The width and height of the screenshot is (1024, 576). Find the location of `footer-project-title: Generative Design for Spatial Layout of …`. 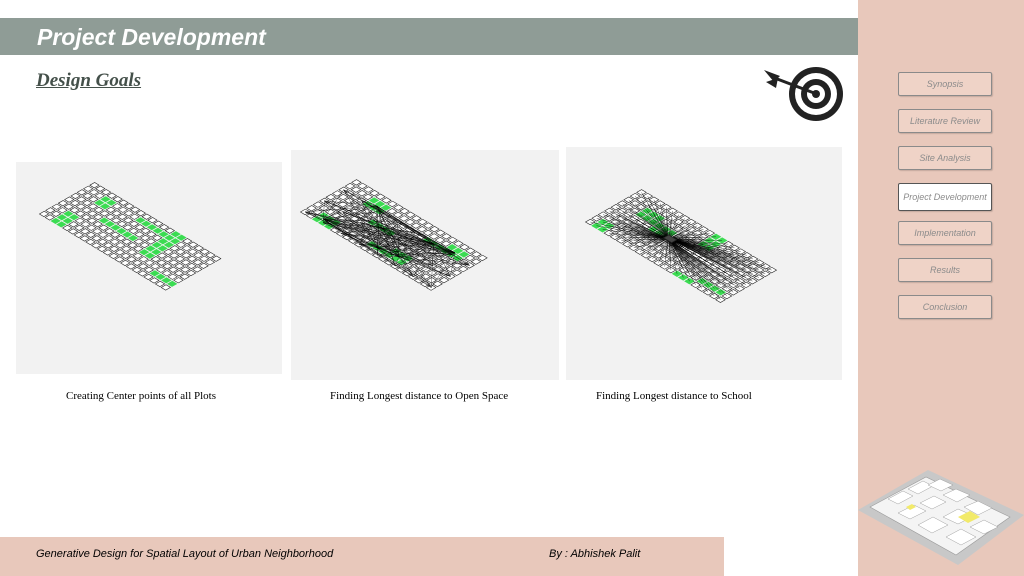

footer-project-title: Generative Design for Spatial Layout of … is located at coordinates (185, 554).